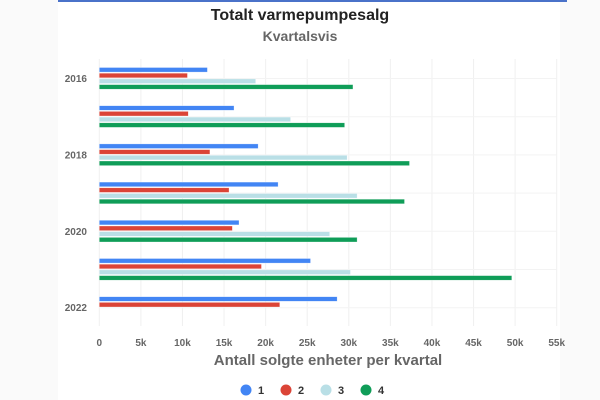 The width and height of the screenshot is (600, 400). What do you see at coordinates (328, 360) in the screenshot?
I see `x-axis-title: Antall solgte enheter per kvartal` at bounding box center [328, 360].